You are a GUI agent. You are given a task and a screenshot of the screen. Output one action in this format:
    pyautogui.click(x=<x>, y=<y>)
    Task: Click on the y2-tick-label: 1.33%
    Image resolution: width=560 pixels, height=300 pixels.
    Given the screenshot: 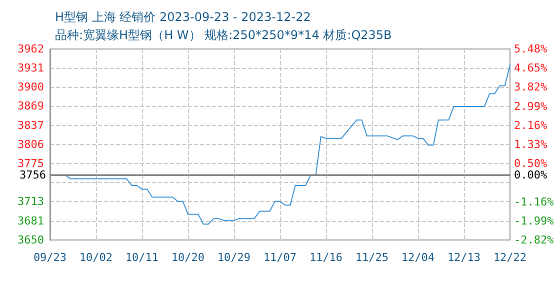 What is the action you would take?
    pyautogui.click(x=531, y=144)
    